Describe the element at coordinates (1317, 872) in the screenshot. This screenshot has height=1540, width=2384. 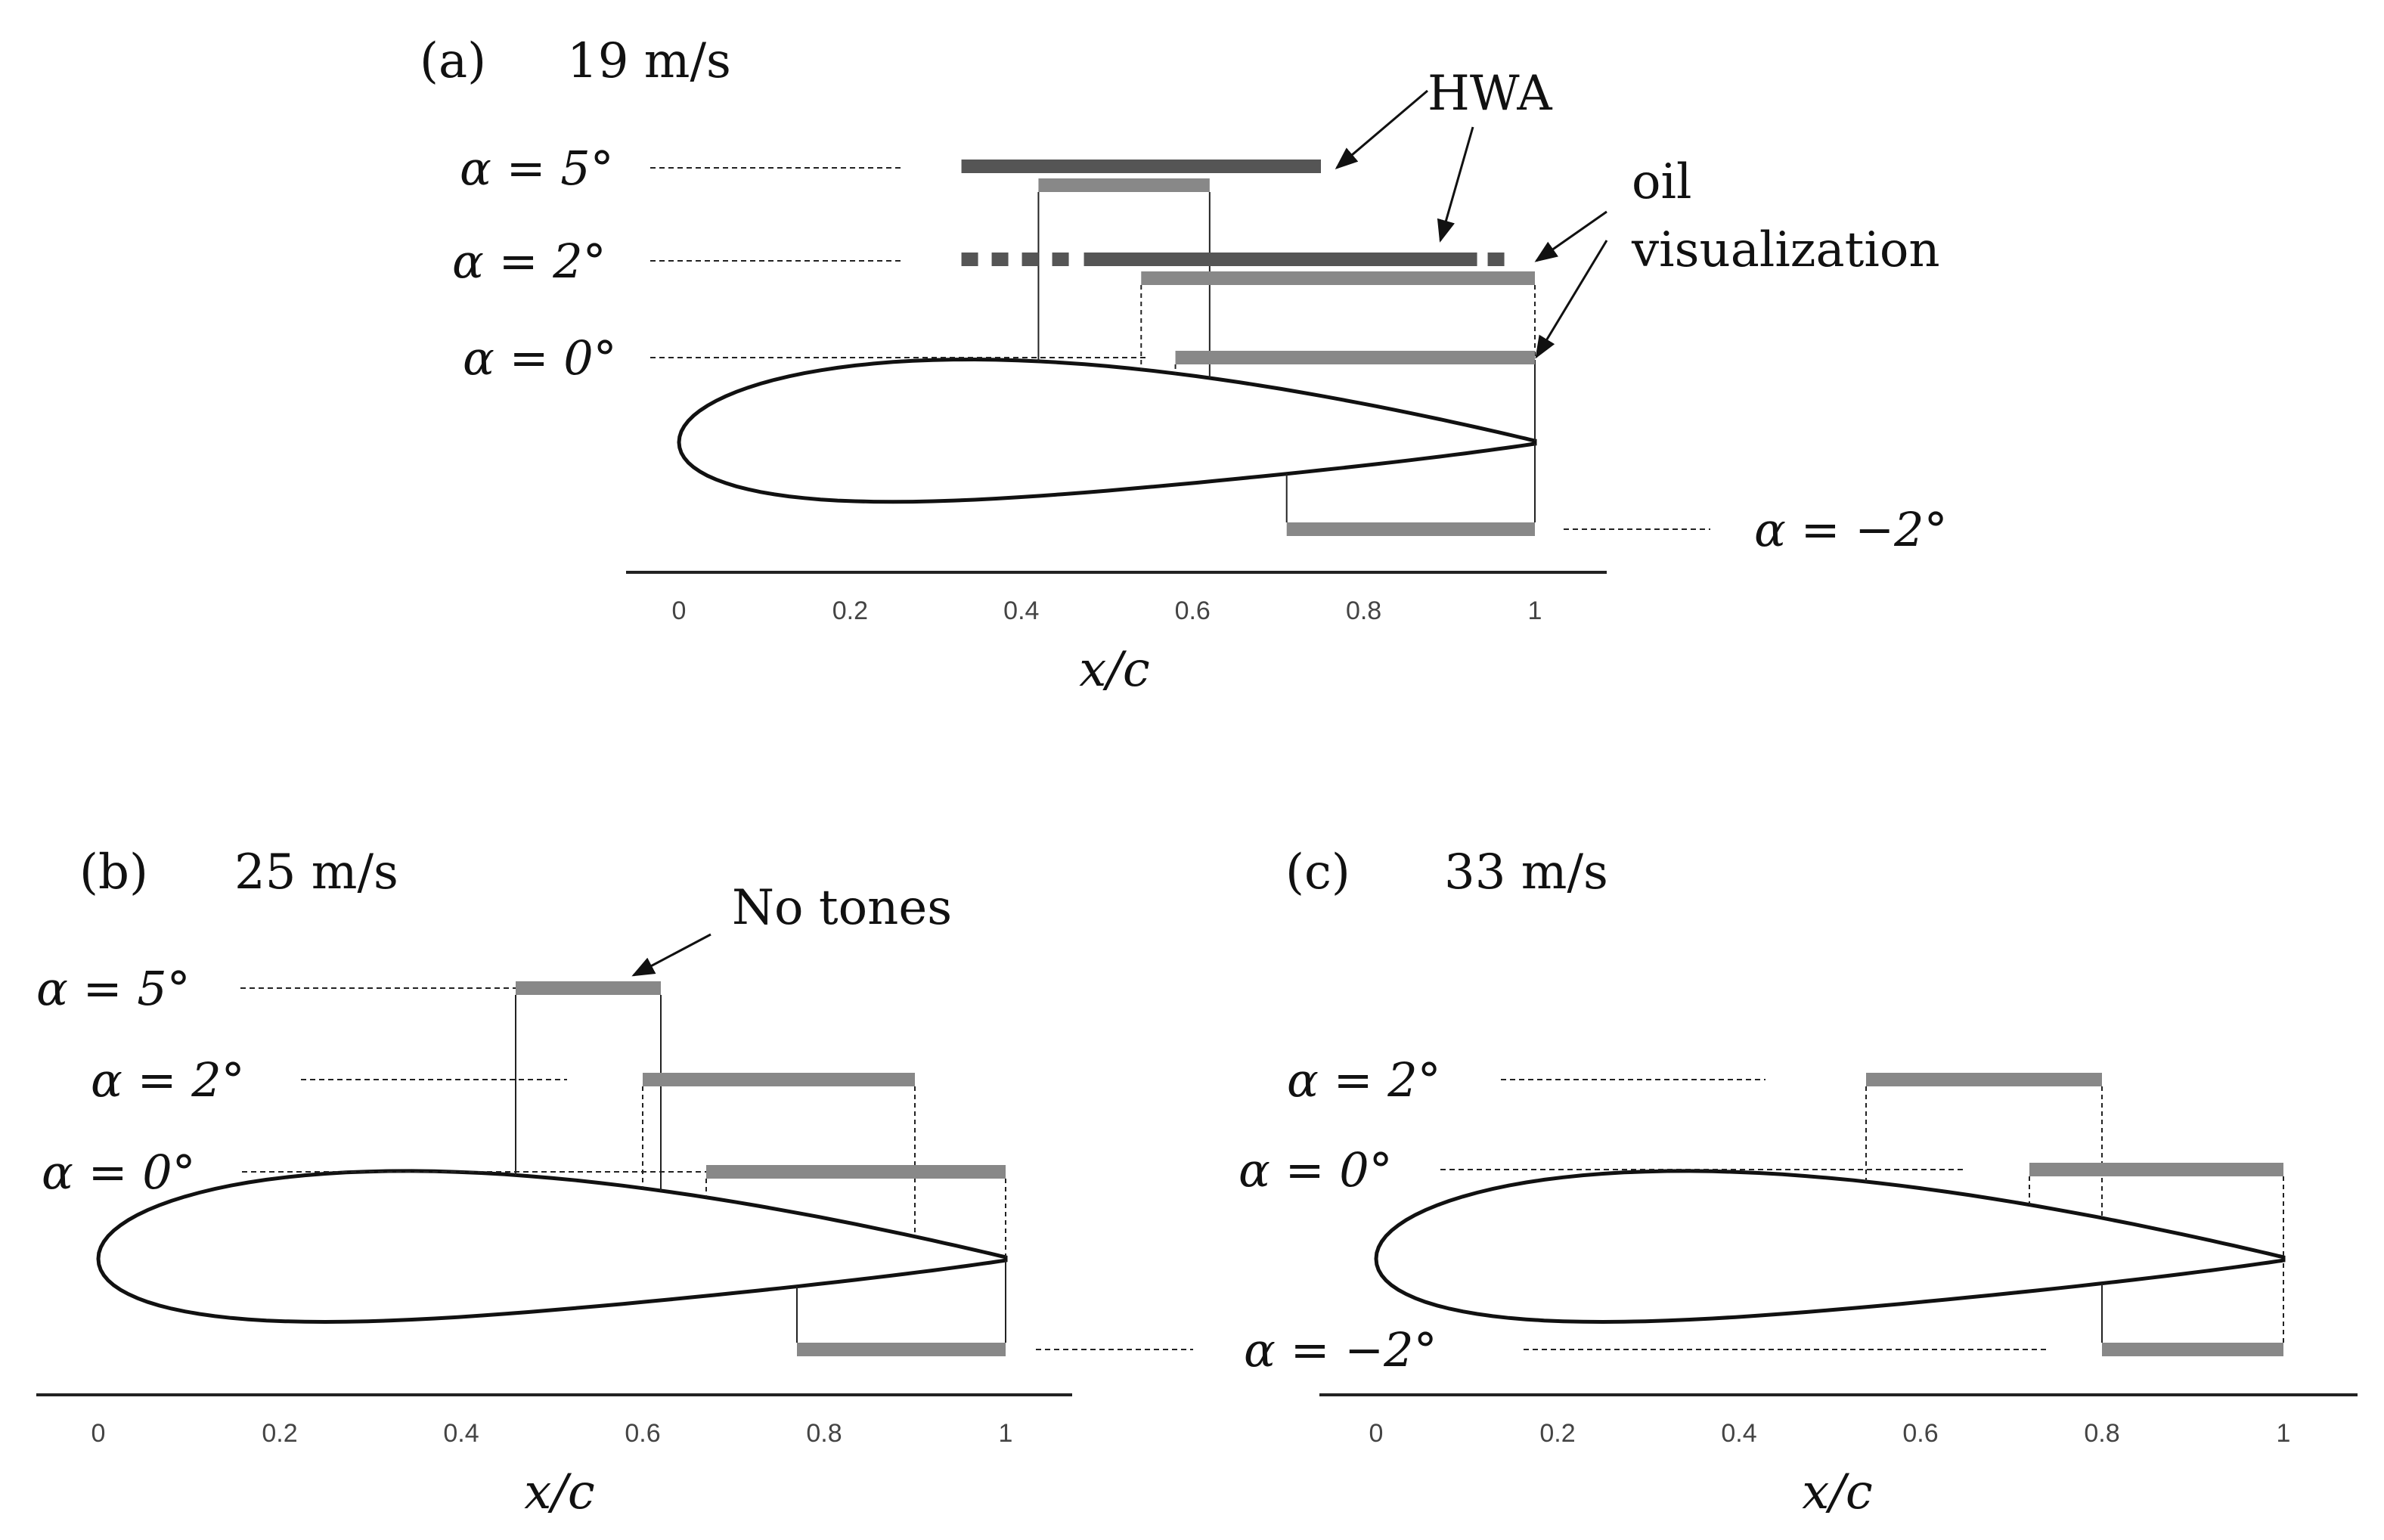
I see `panel-c-label: (c)` at that location.